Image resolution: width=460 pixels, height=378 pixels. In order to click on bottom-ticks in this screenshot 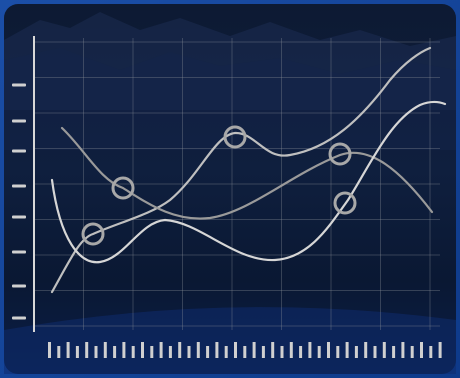, I will do `click(245, 350)`.